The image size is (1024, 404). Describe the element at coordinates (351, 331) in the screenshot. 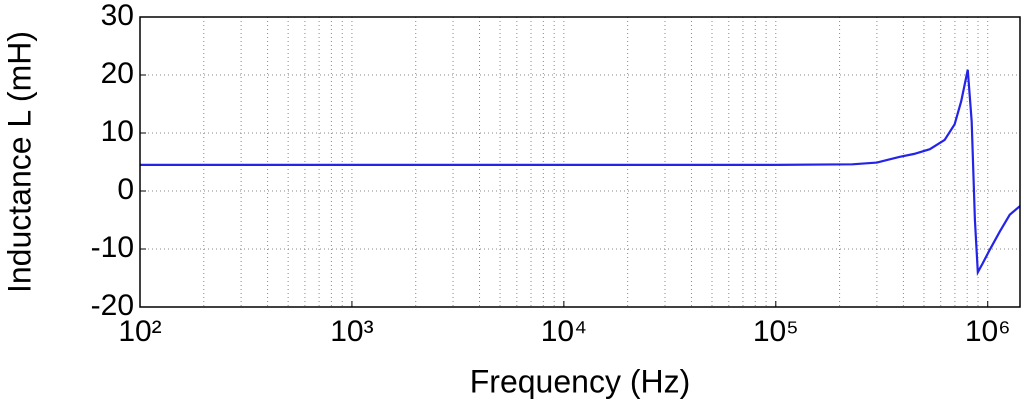

I see `x-tick-label: 10³` at that location.